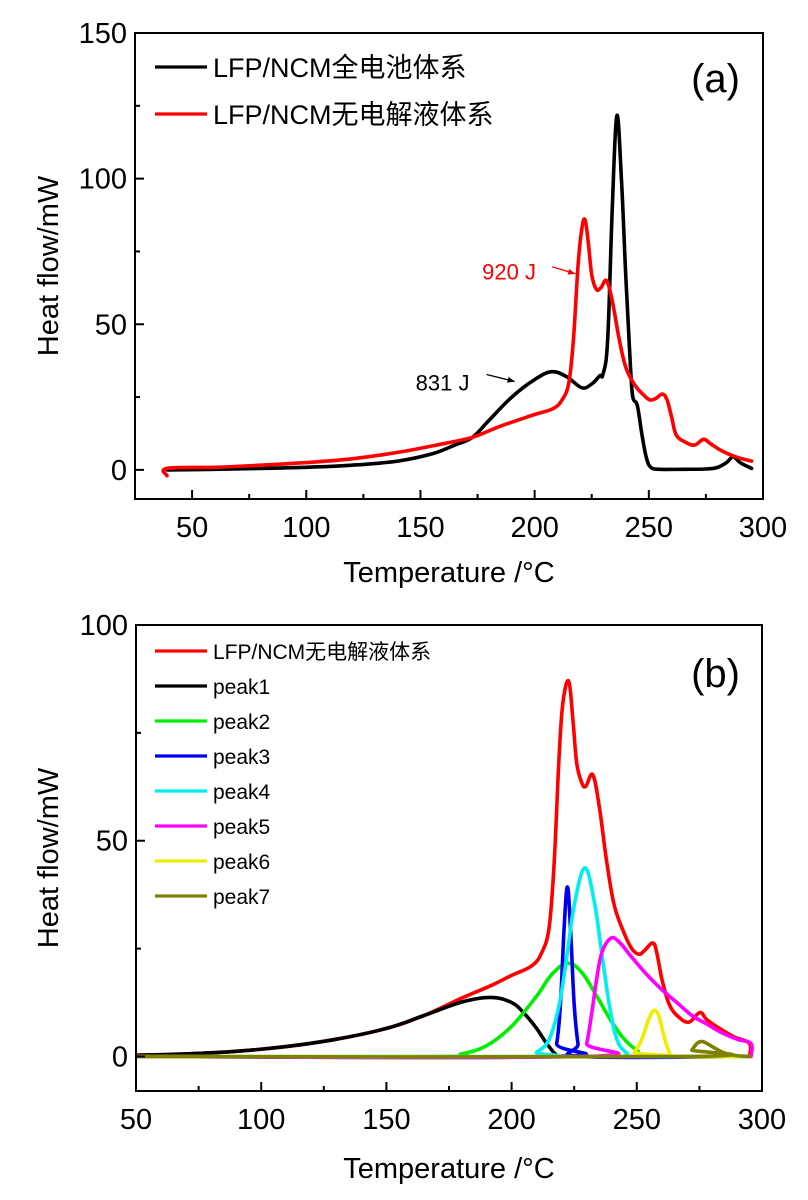  I want to click on panel-b-y-axis-title: Heat flow/mW, so click(49, 857).